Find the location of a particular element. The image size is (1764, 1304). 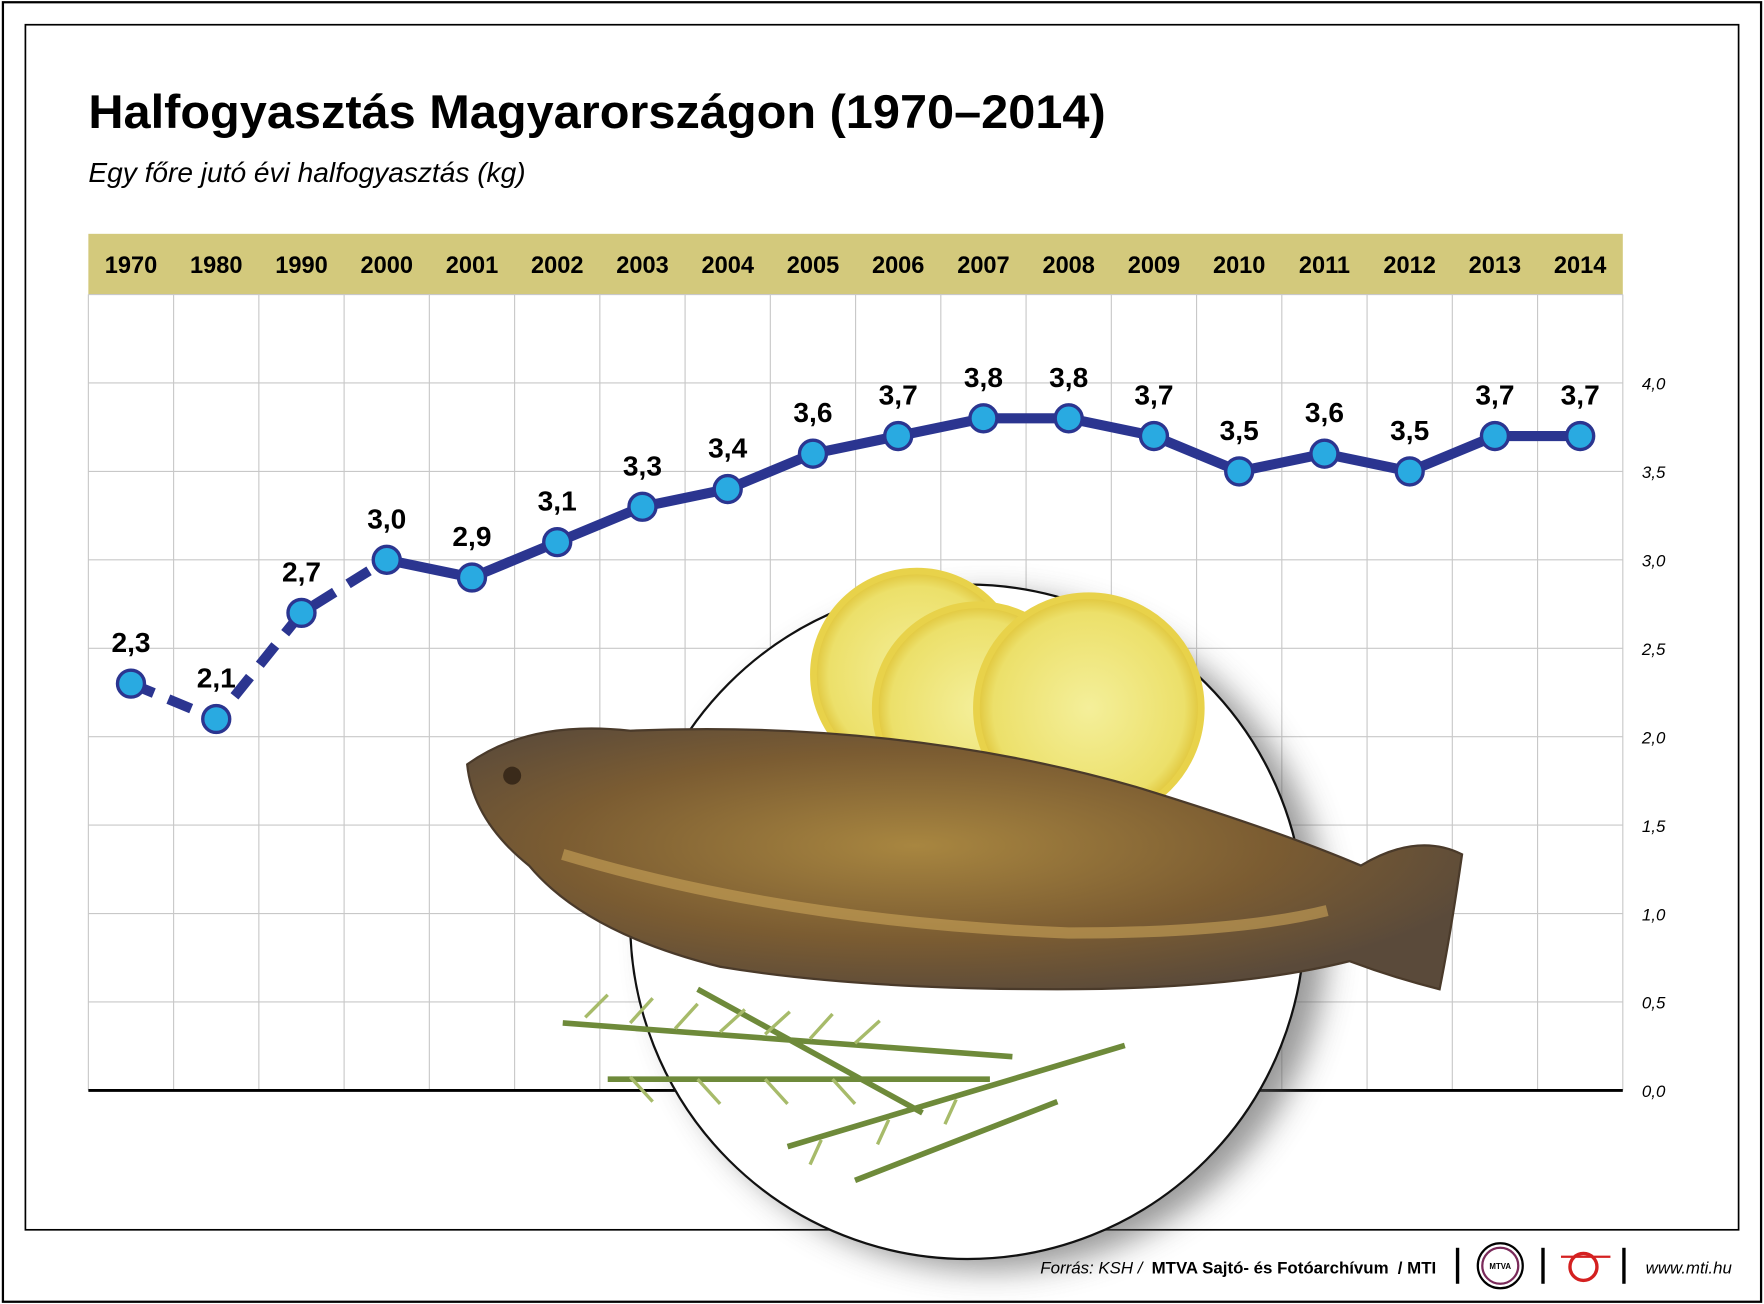

source-publisher: / MTI is located at coordinates (1417, 1268).